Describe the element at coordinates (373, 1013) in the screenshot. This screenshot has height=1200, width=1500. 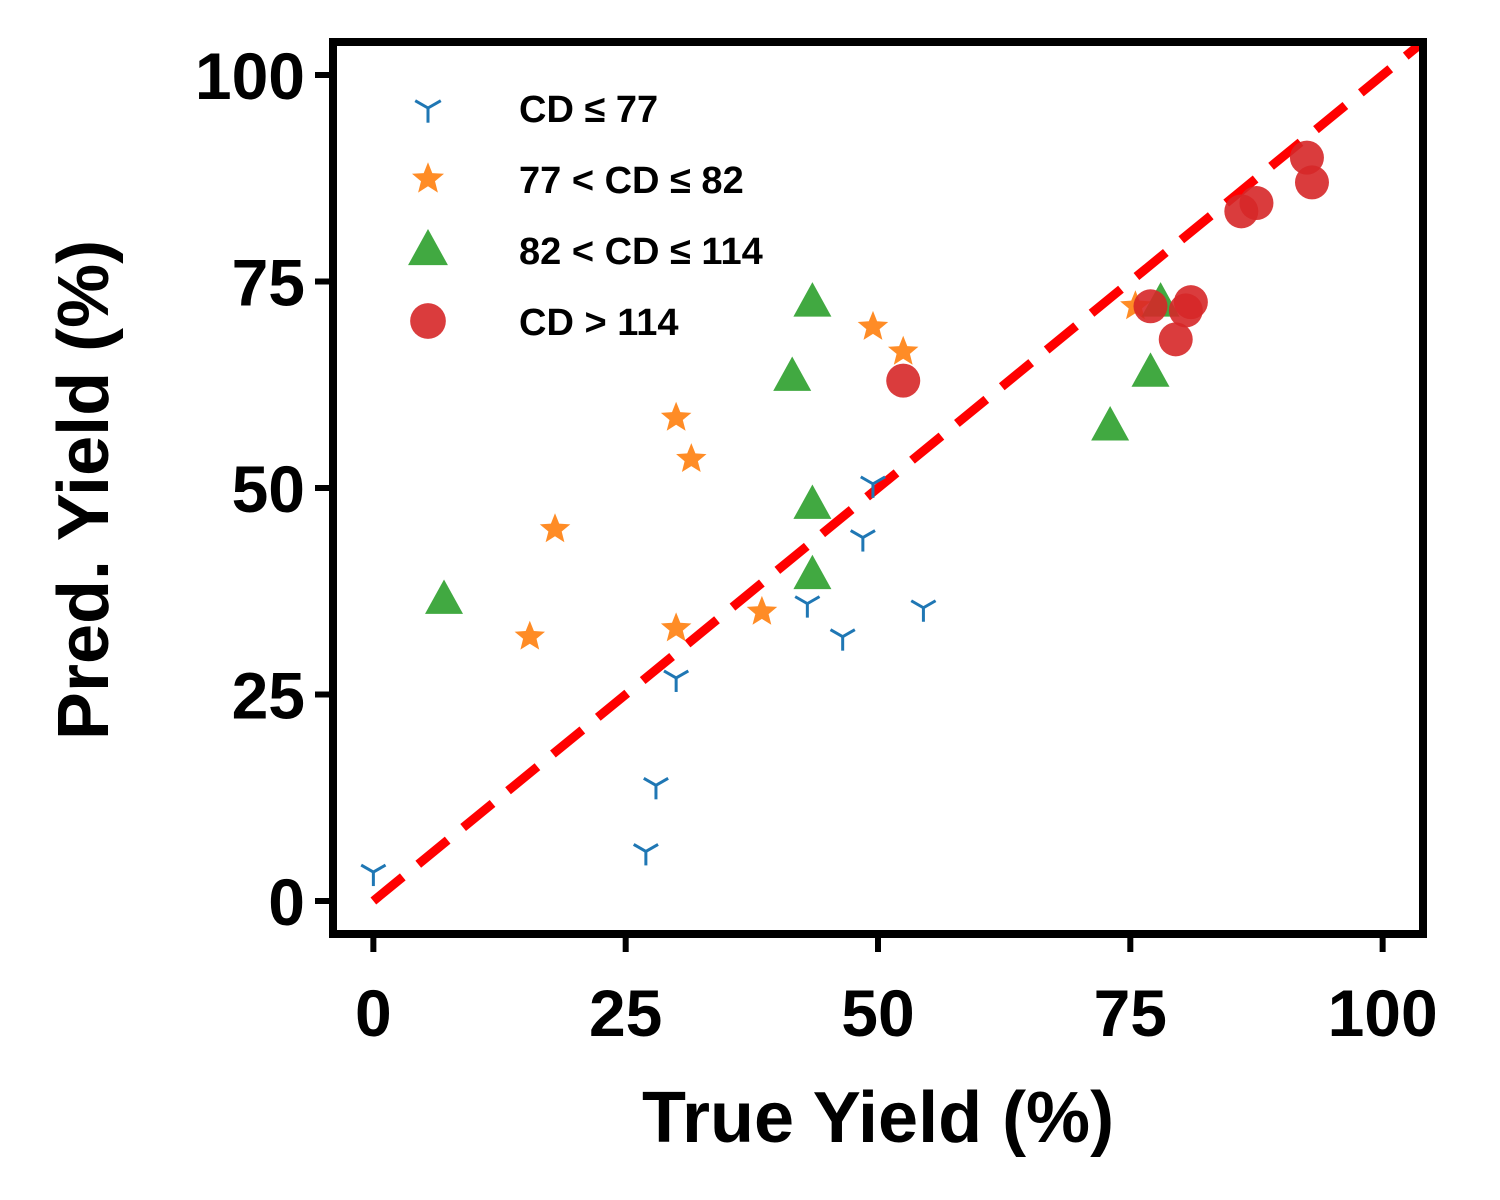
I see `x-tick-label-0: 0` at that location.